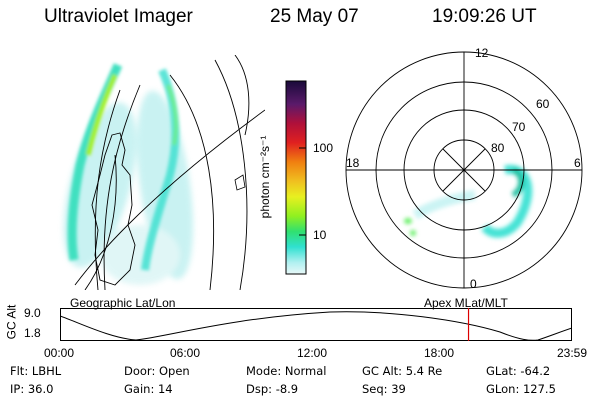  What do you see at coordinates (312, 353) in the screenshot?
I see `altitude-xtick-2: 12:00` at bounding box center [312, 353].